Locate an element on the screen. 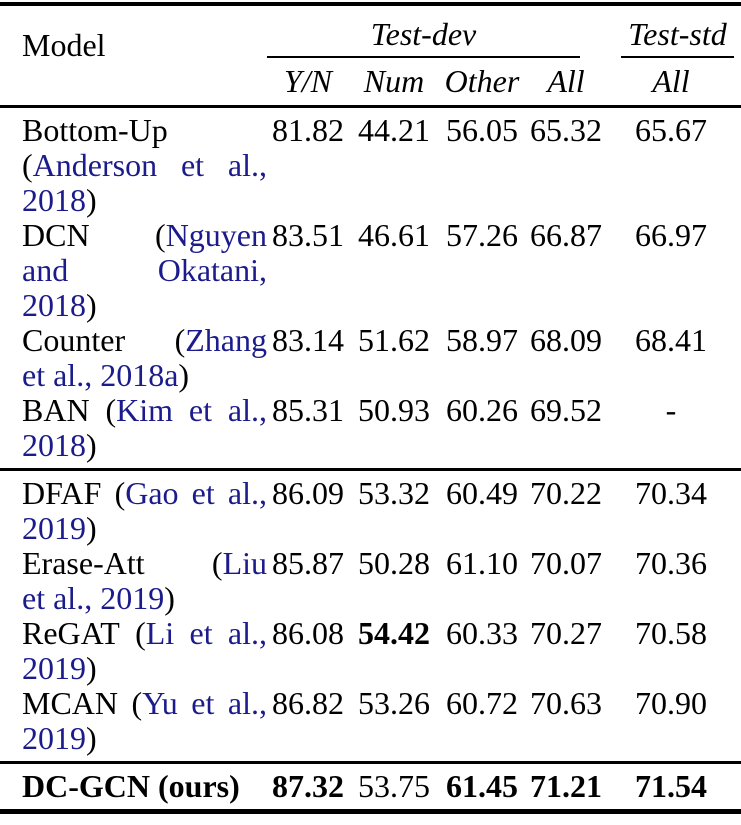  citation-link: Liu is located at coordinates (244, 563).